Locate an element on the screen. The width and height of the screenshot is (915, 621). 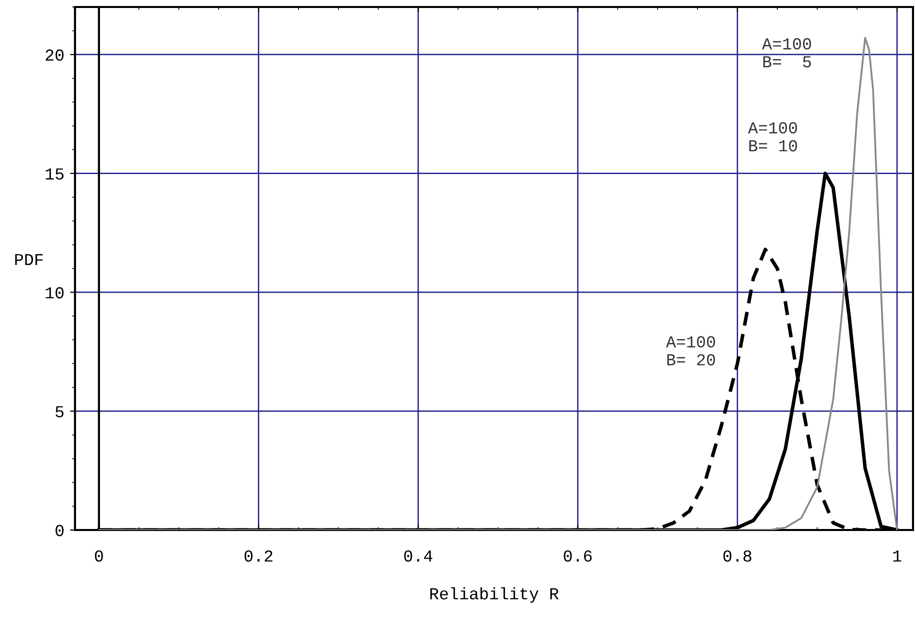
annotation: A=100 B= 10 is located at coordinates (772, 137).